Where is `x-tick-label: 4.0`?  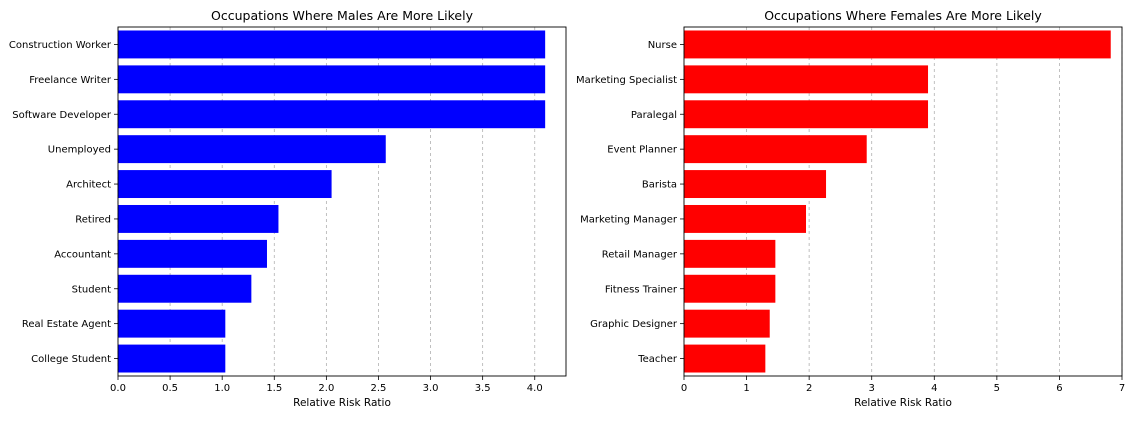
x-tick-label: 4.0 is located at coordinates (535, 388).